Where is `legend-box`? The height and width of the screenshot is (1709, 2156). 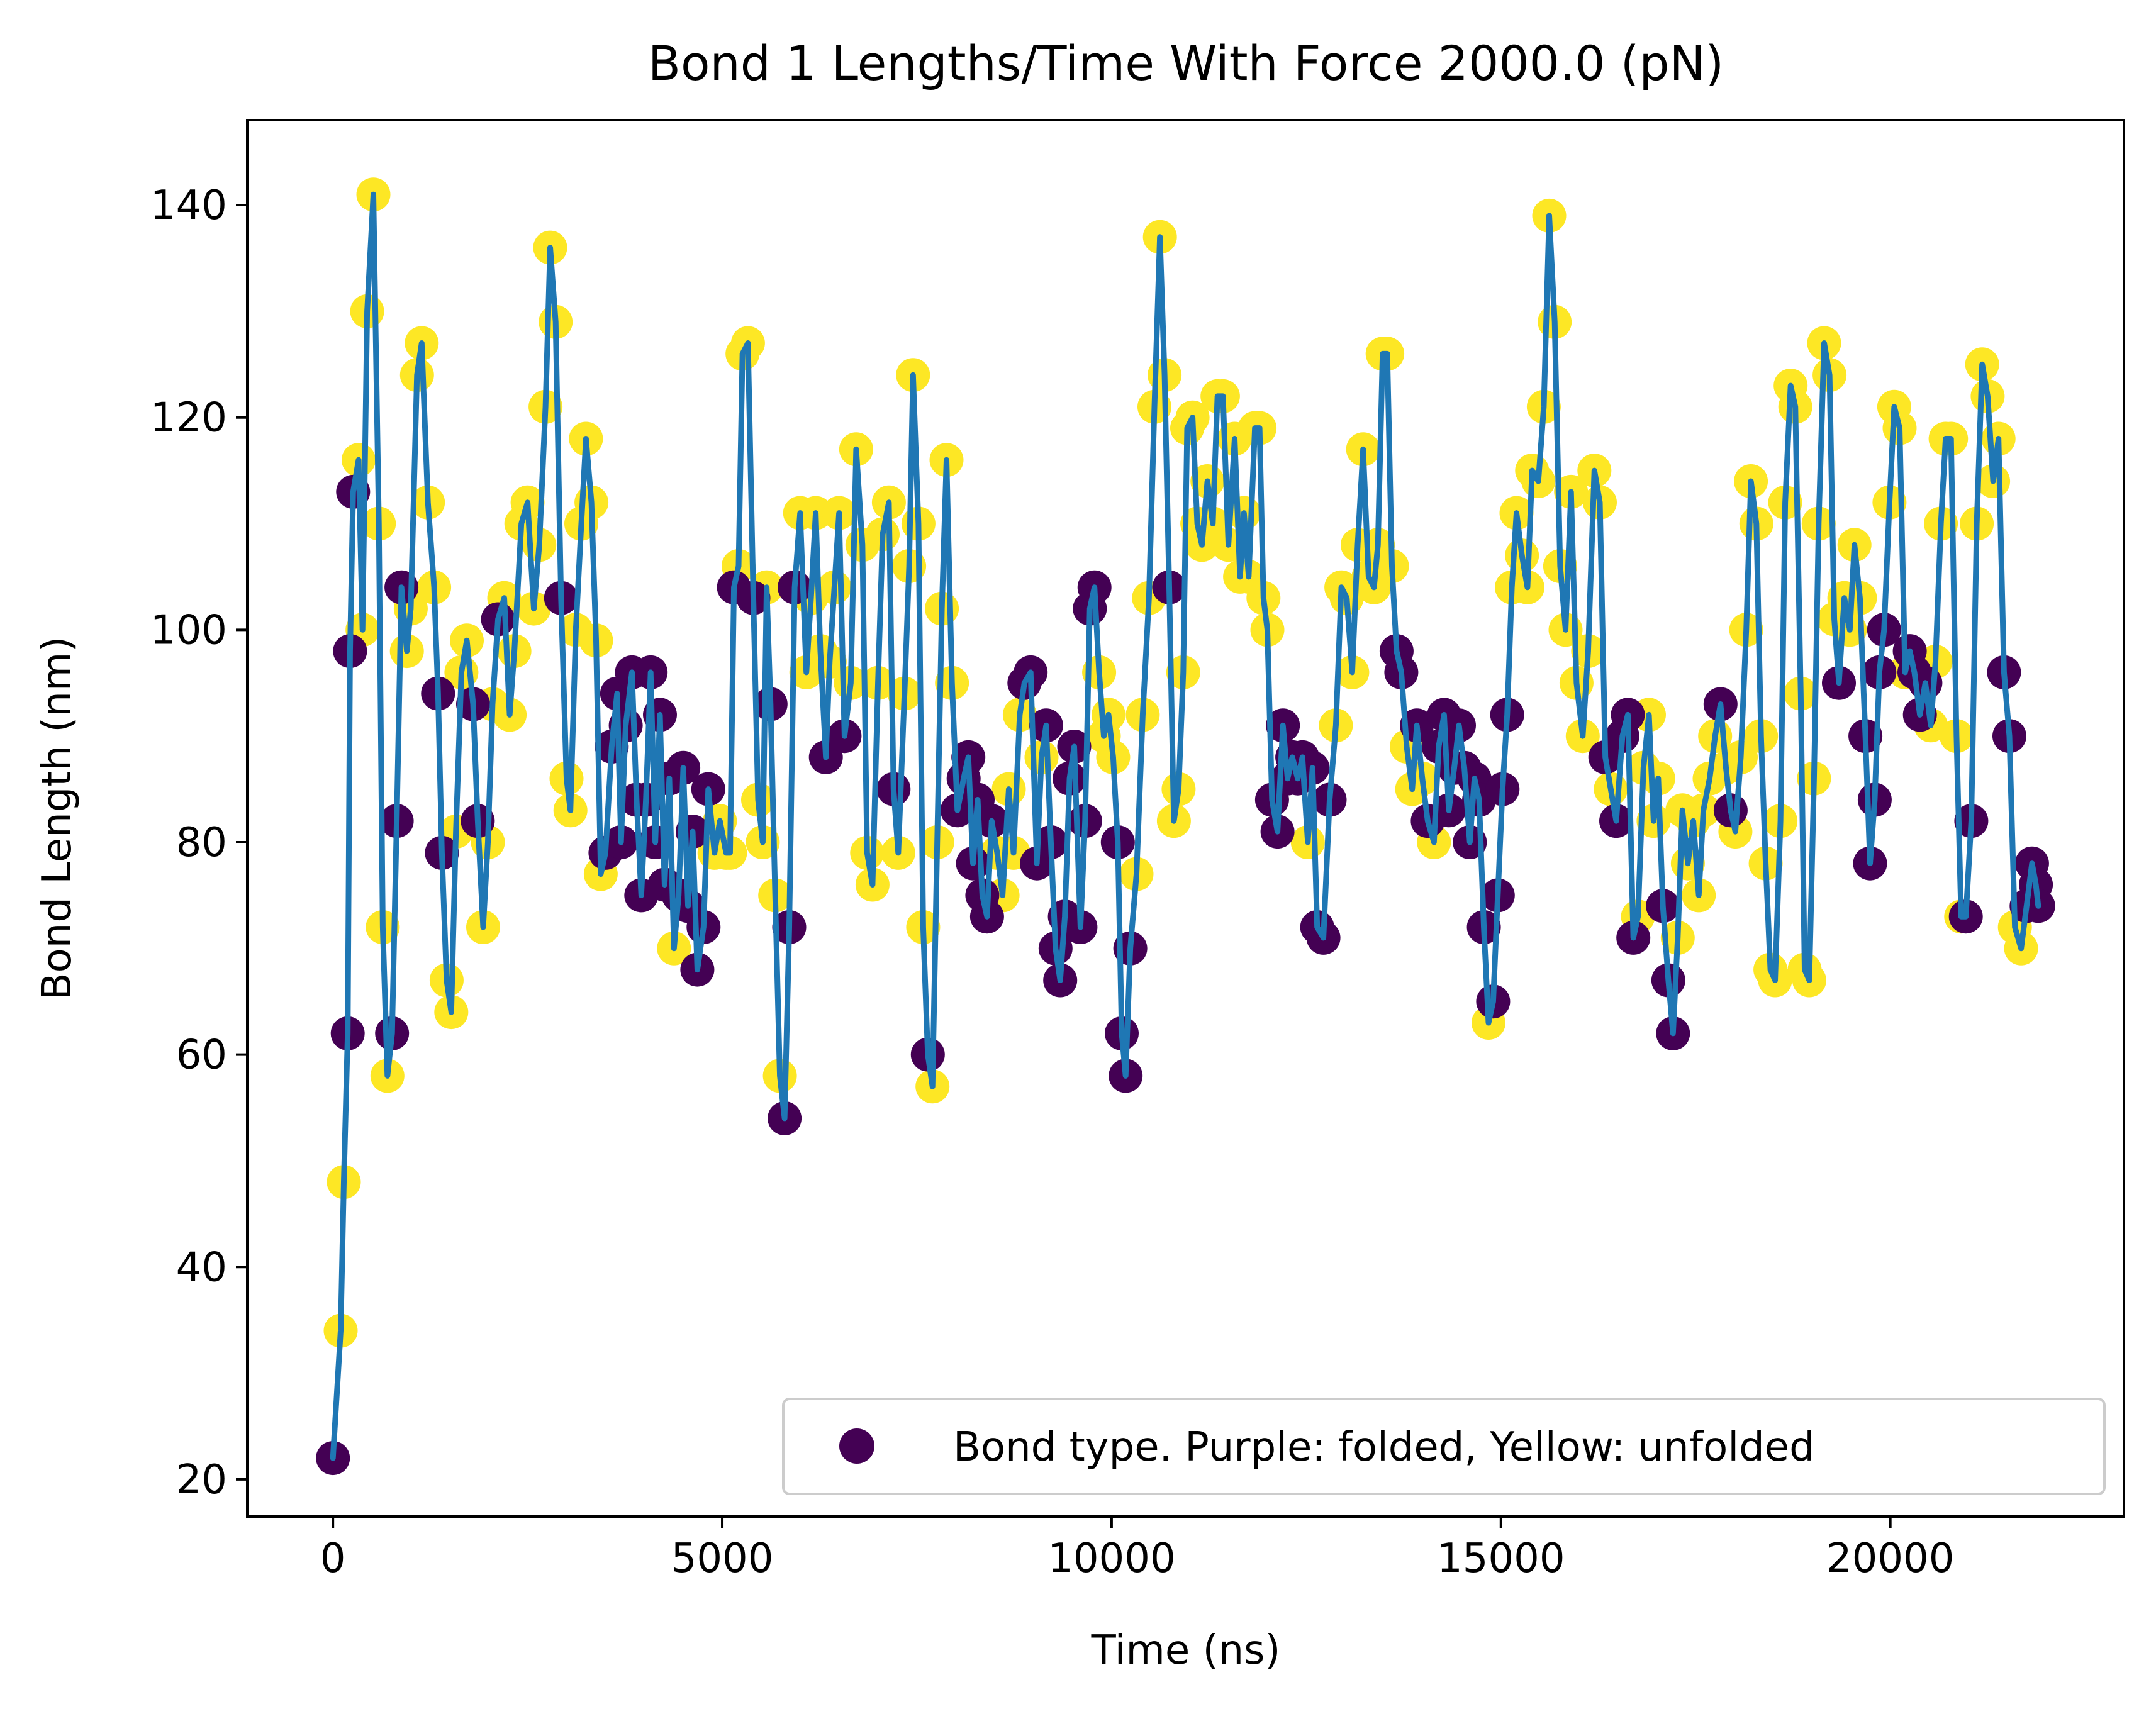
legend-box is located at coordinates (1444, 1446).